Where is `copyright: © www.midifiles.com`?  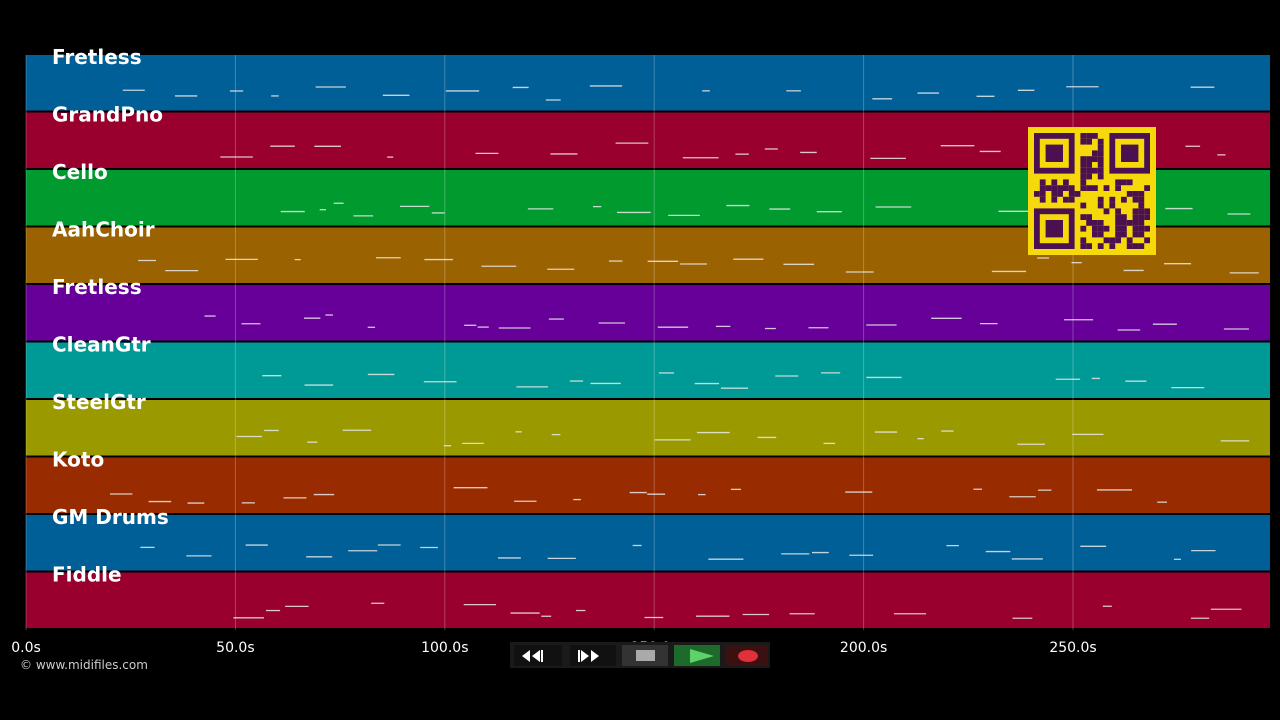 copyright: © www.midifiles.com is located at coordinates (84, 665).